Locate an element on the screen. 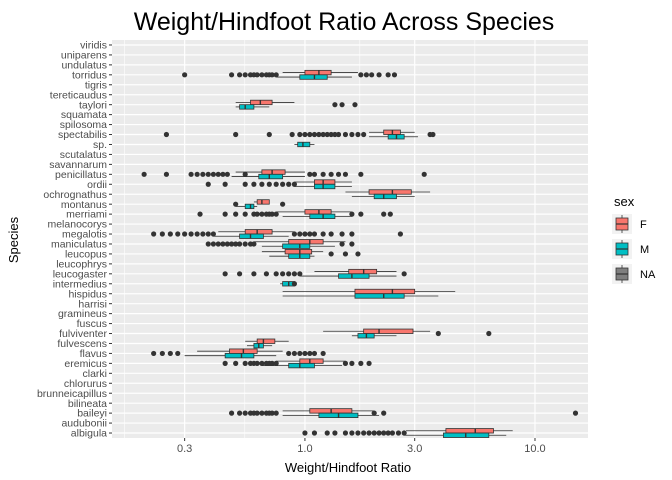 The height and width of the screenshot is (480, 672). y-tick-label: audubonii is located at coordinates (84, 424).